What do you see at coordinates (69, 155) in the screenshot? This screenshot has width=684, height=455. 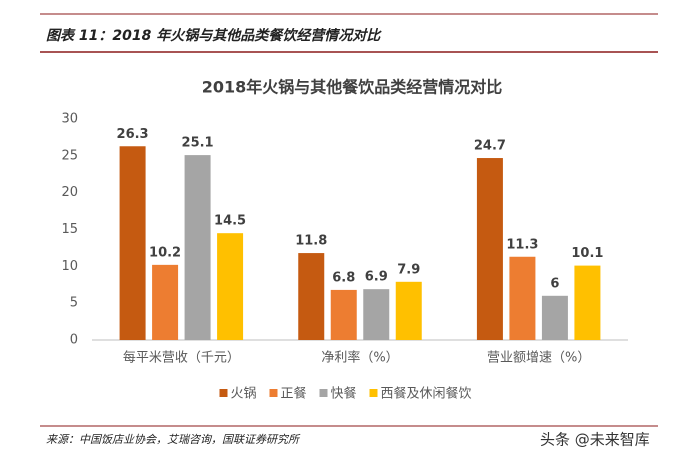 I see `y-tick-label: 25` at bounding box center [69, 155].